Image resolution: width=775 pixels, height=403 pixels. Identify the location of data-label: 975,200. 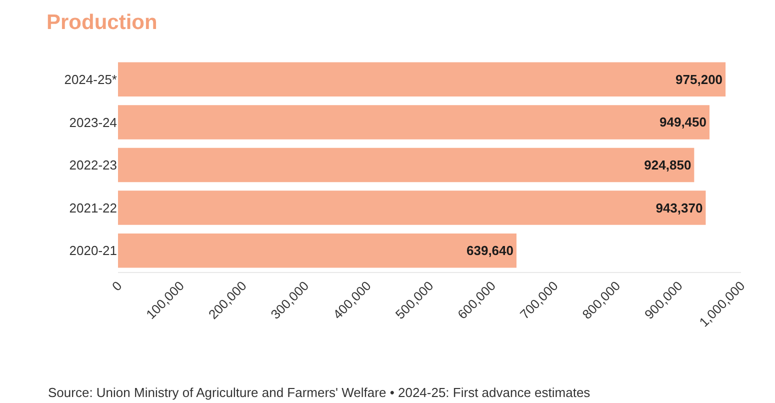
(699, 79).